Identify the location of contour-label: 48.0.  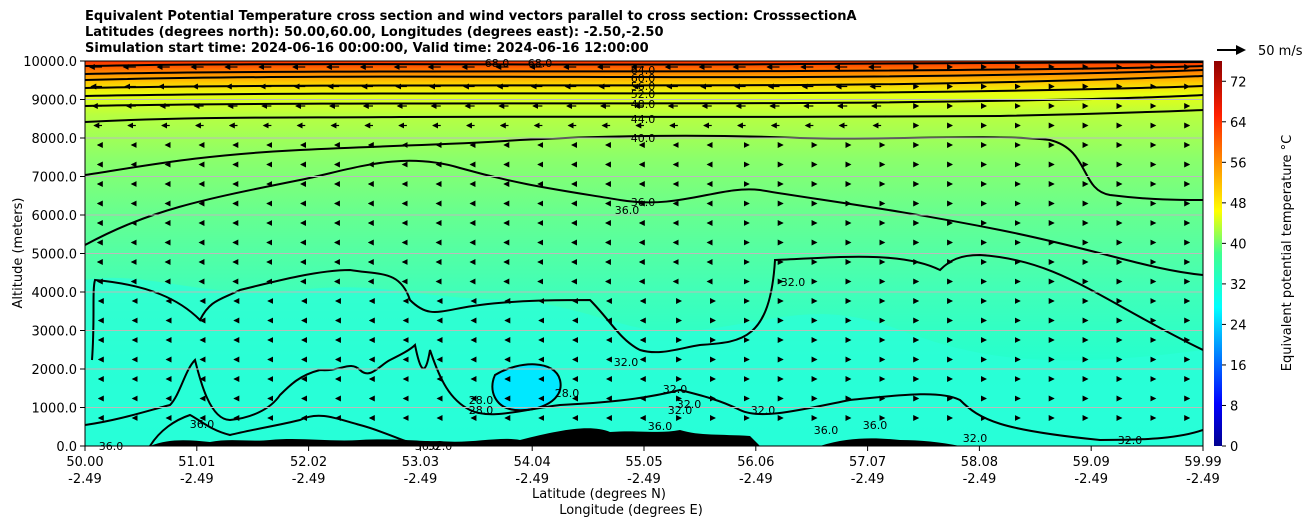
(643, 104).